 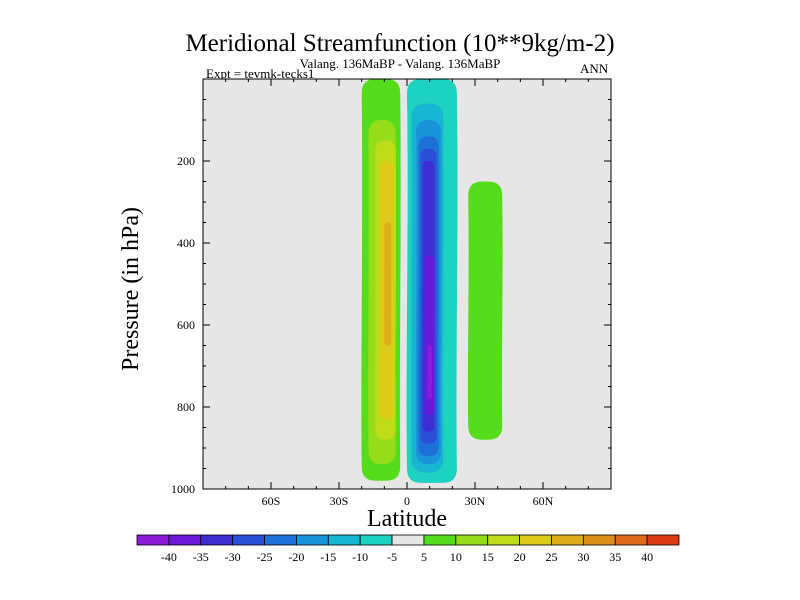 I want to click on x-tick-label: 60S, so click(x=271, y=501).